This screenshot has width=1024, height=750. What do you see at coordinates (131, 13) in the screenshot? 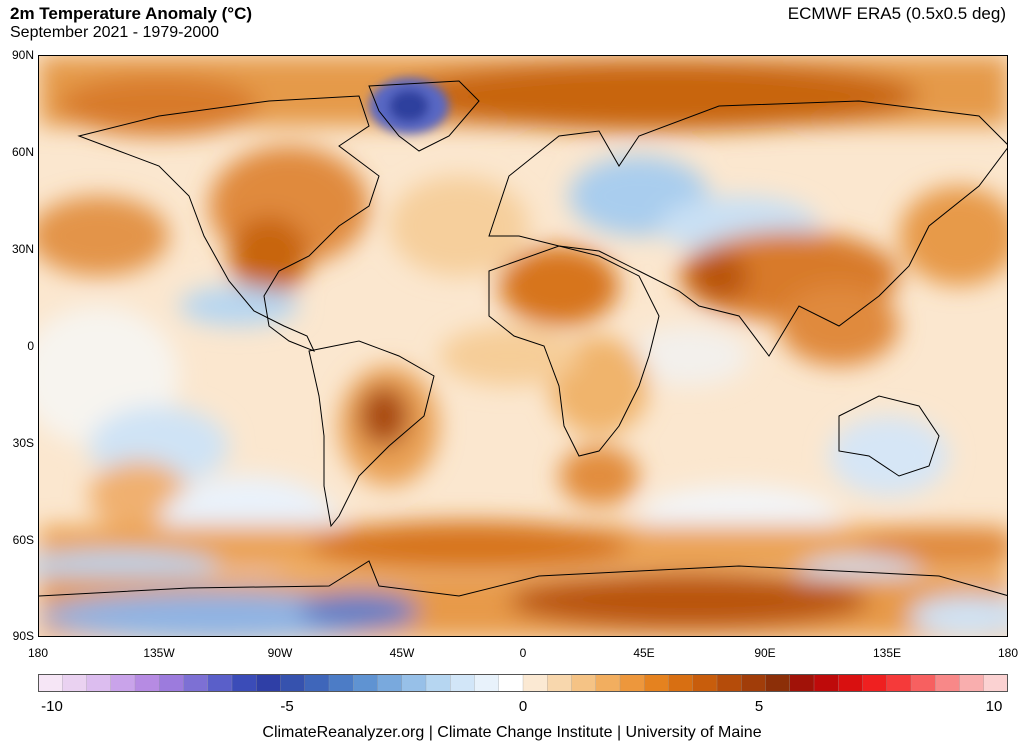
I see `map-title: 2m Temperature Anomaly (°C)` at bounding box center [131, 13].